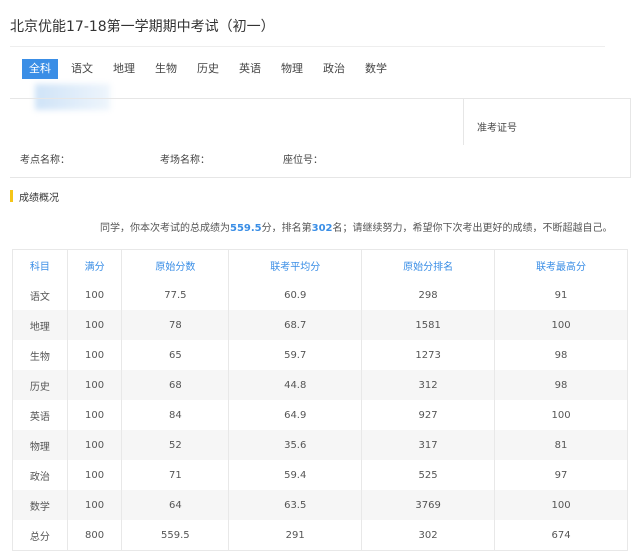 This screenshot has width=640, height=557. What do you see at coordinates (175, 385) in the screenshot?
I see `cell: 68` at bounding box center [175, 385].